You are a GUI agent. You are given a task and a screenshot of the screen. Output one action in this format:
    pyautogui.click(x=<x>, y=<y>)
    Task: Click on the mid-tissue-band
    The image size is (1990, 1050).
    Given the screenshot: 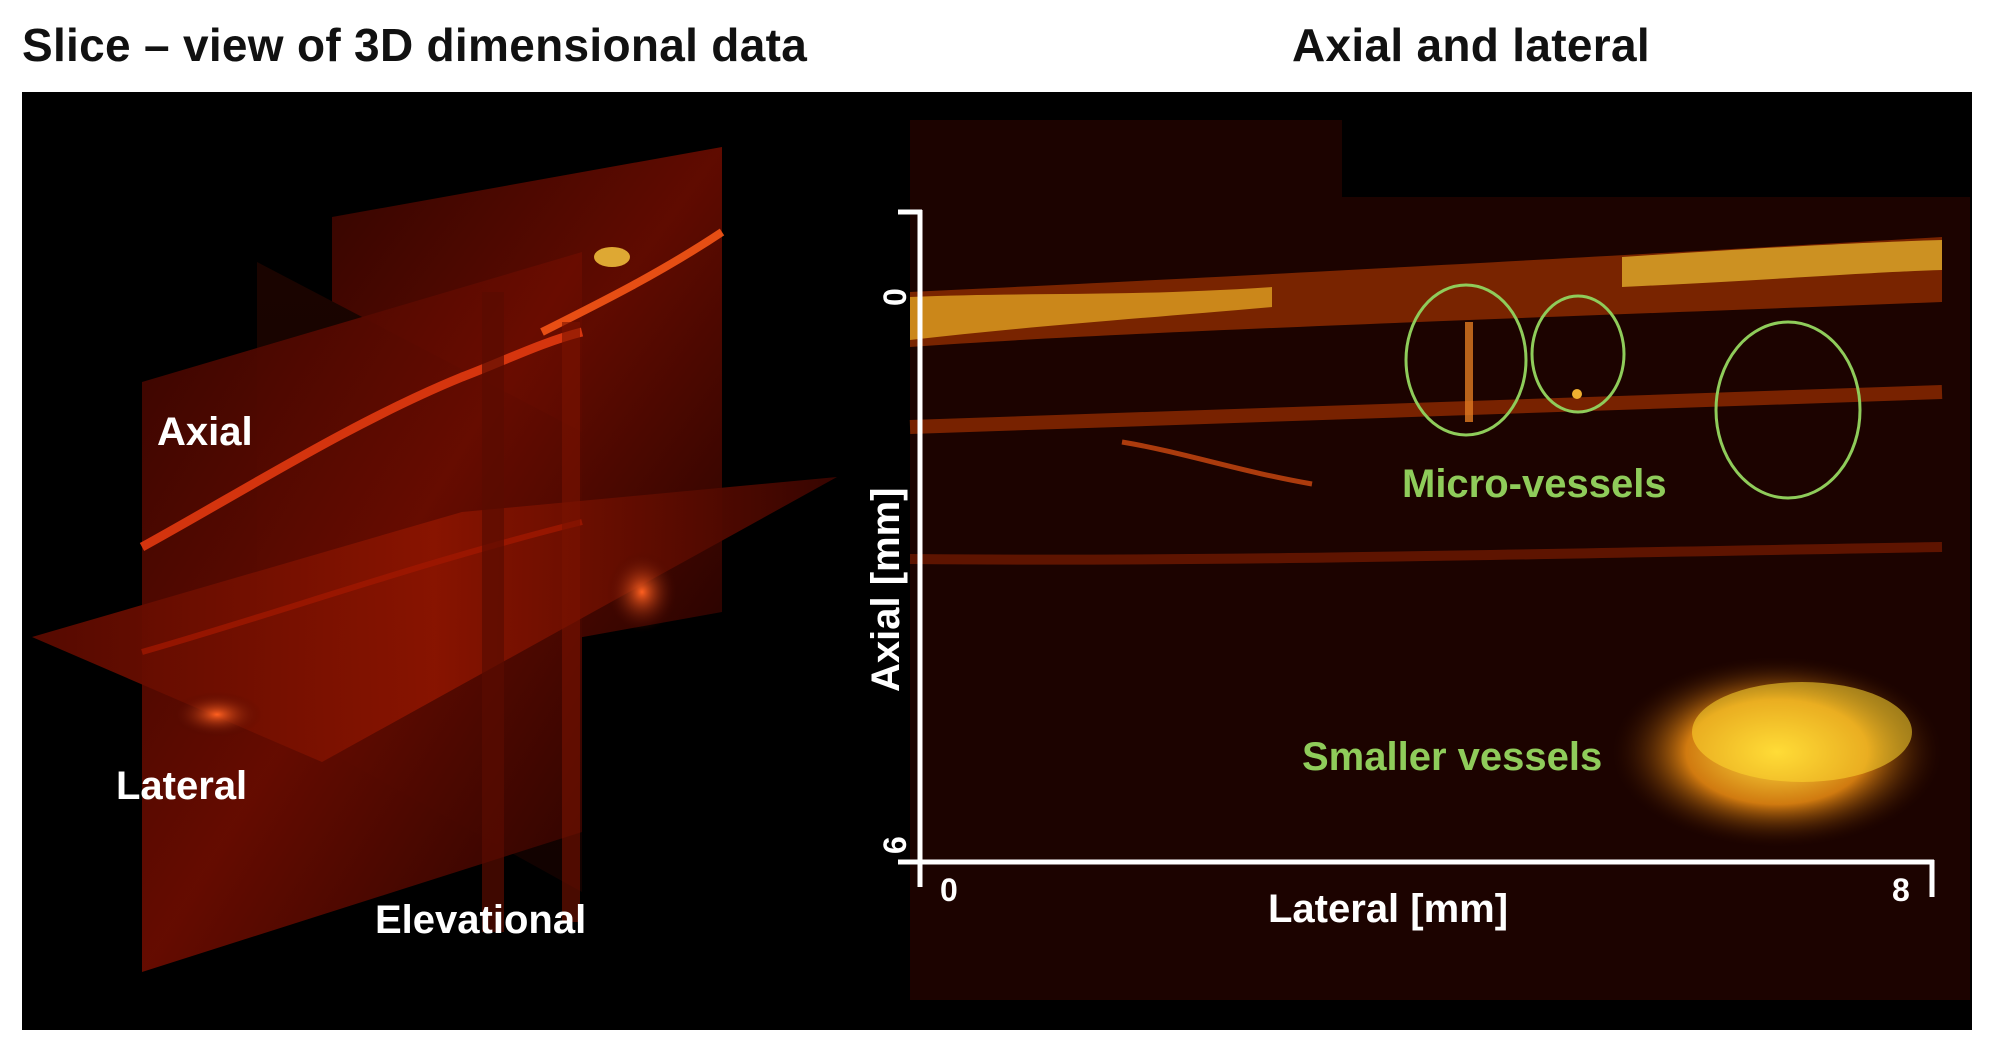 What is the action you would take?
    pyautogui.click(x=1426, y=409)
    